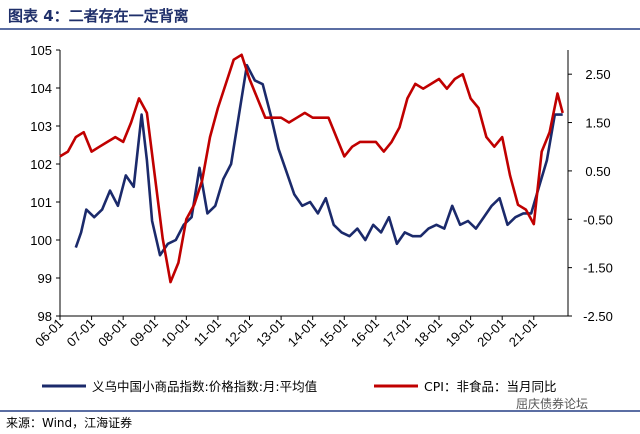 This screenshot has width=640, height=434. What do you see at coordinates (320, 29) in the screenshot?
I see `title-rule` at bounding box center [320, 29].